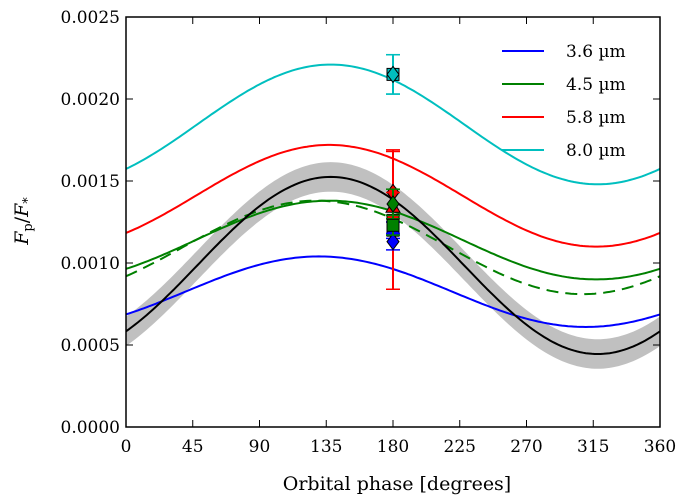 The height and width of the screenshot is (500, 683). What do you see at coordinates (90, 100) in the screenshot?
I see `y-tick-label: 0.0020` at bounding box center [90, 100].